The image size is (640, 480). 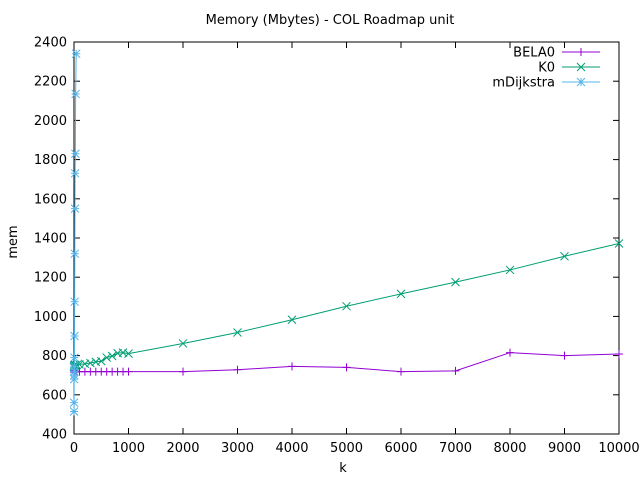 I want to click on y-tick-label: 1400, so click(x=50, y=239).